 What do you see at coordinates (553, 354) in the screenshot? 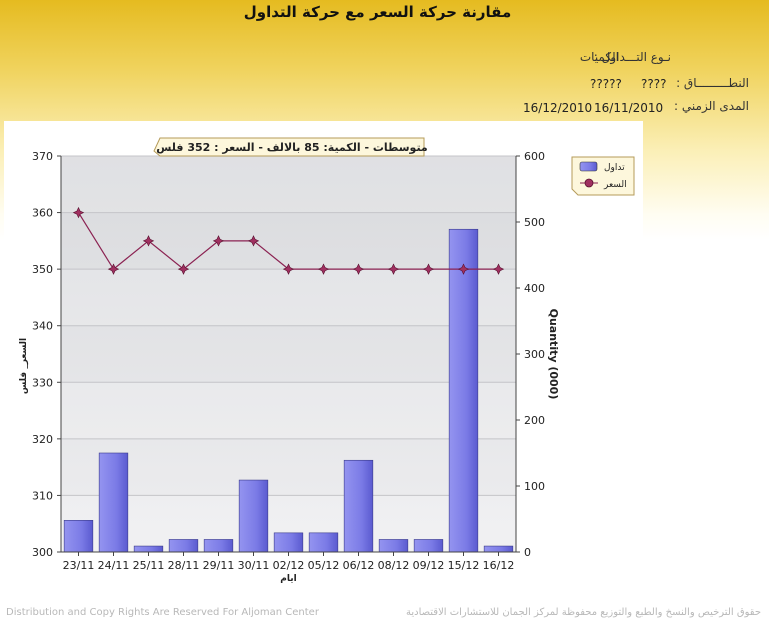
I see `right-axis-title: Quantity (000)` at bounding box center [553, 354].